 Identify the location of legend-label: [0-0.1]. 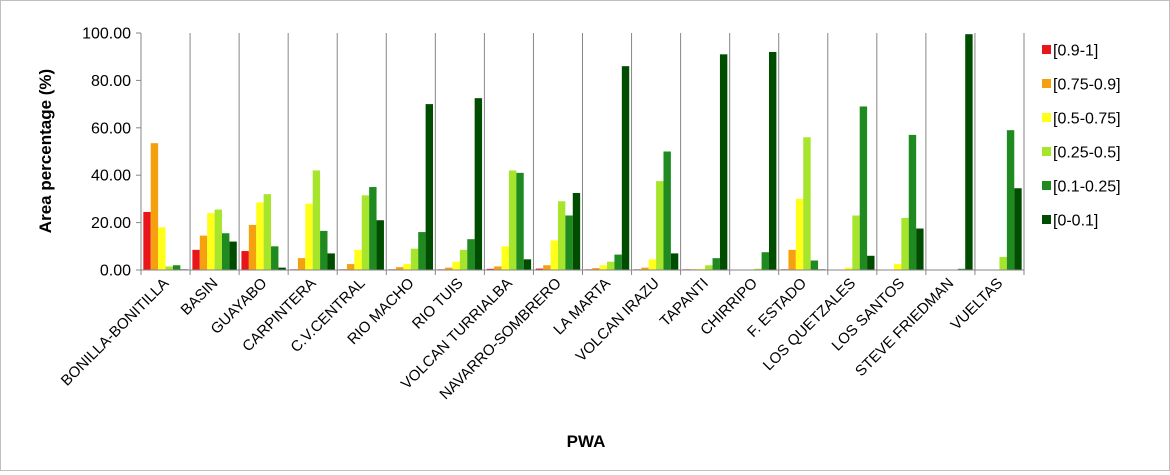
(1075, 221).